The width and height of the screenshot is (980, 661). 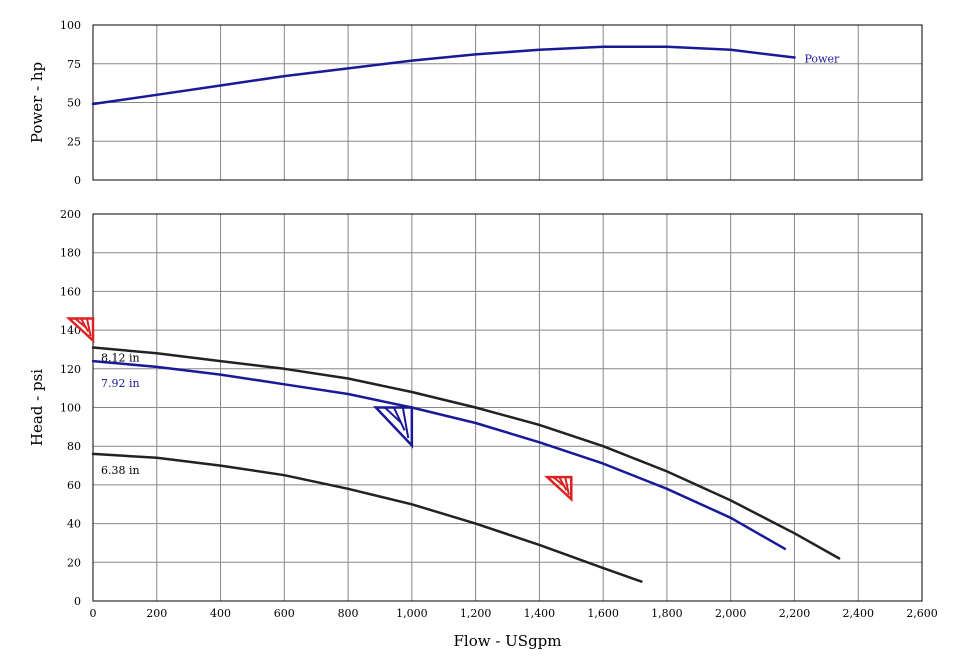 What do you see at coordinates (367, 517) in the screenshot?
I see `series-line-6-38-in` at bounding box center [367, 517].